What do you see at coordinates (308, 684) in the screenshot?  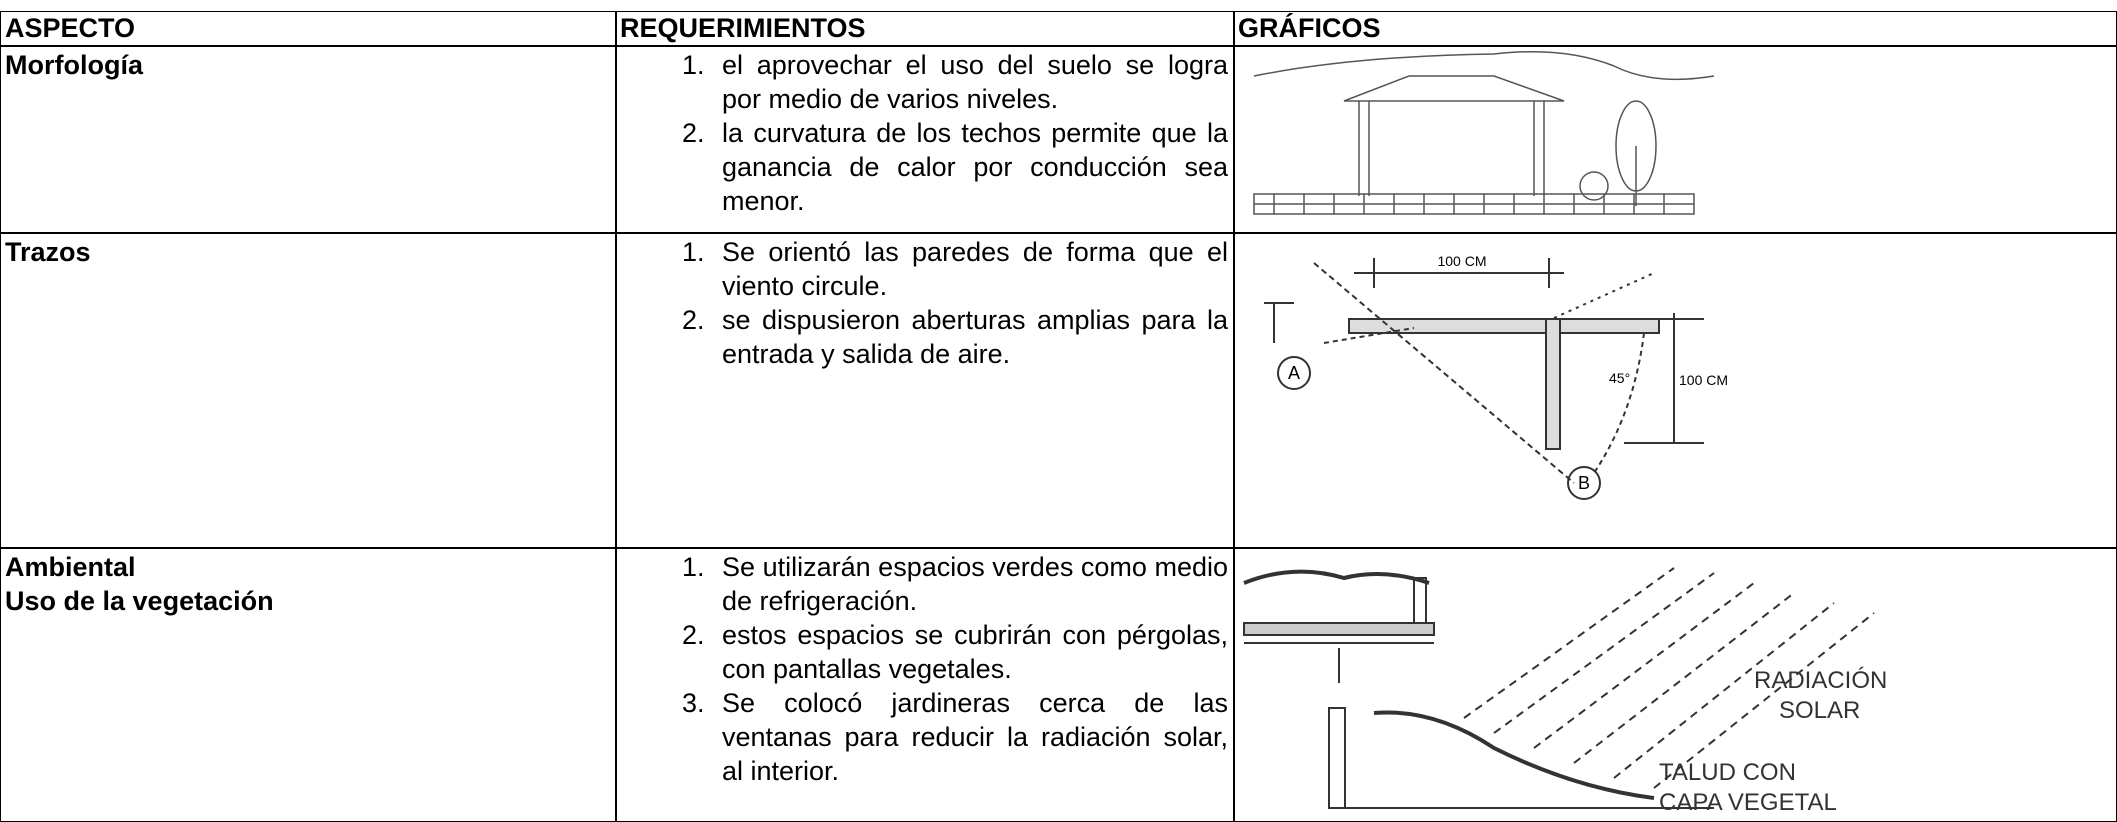 I see `aspect-cell: Ambiental Uso de la vegetación` at bounding box center [308, 684].